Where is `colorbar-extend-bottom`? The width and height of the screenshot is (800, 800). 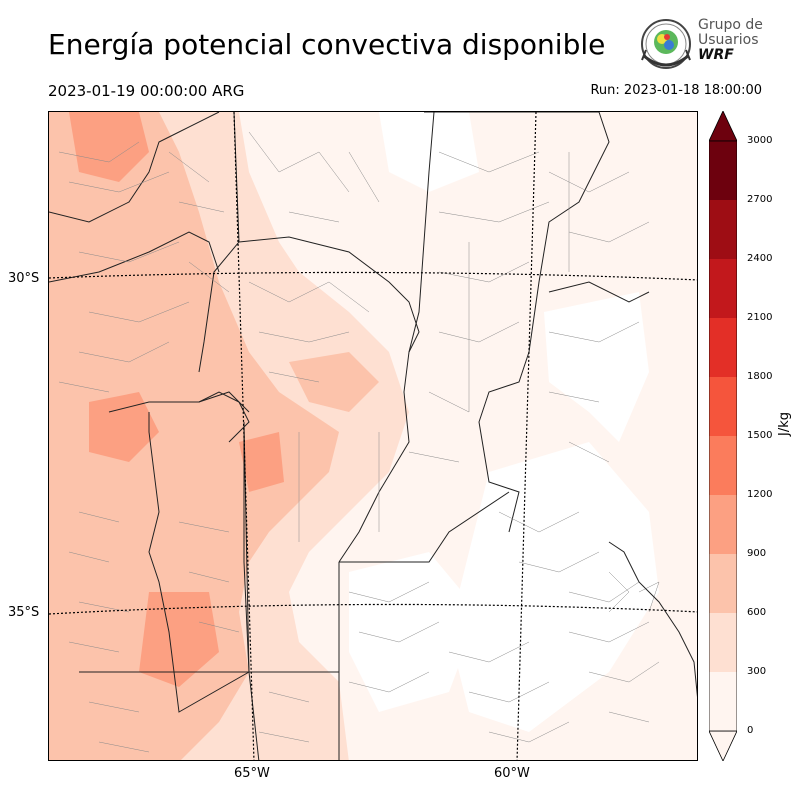
colorbar-extend-bottom is located at coordinates (723, 745).